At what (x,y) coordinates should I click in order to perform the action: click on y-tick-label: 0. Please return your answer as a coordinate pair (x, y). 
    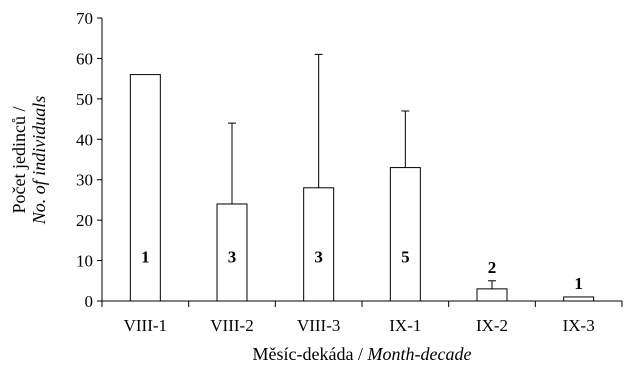
    Looking at the image, I should click on (89, 301).